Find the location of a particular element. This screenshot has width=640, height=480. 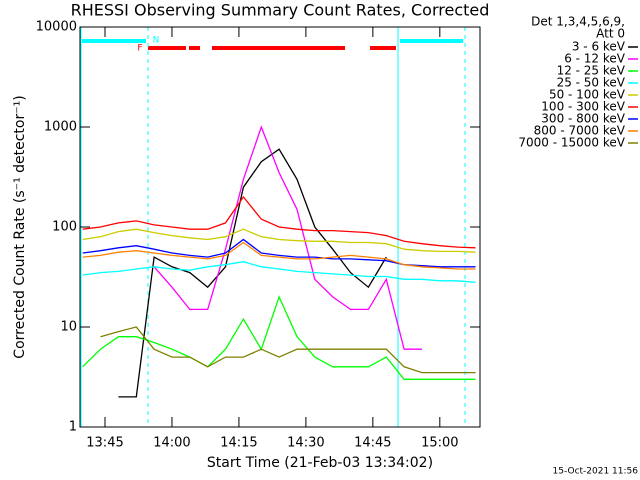

y-tick-label: 1000 is located at coordinates (60, 127).